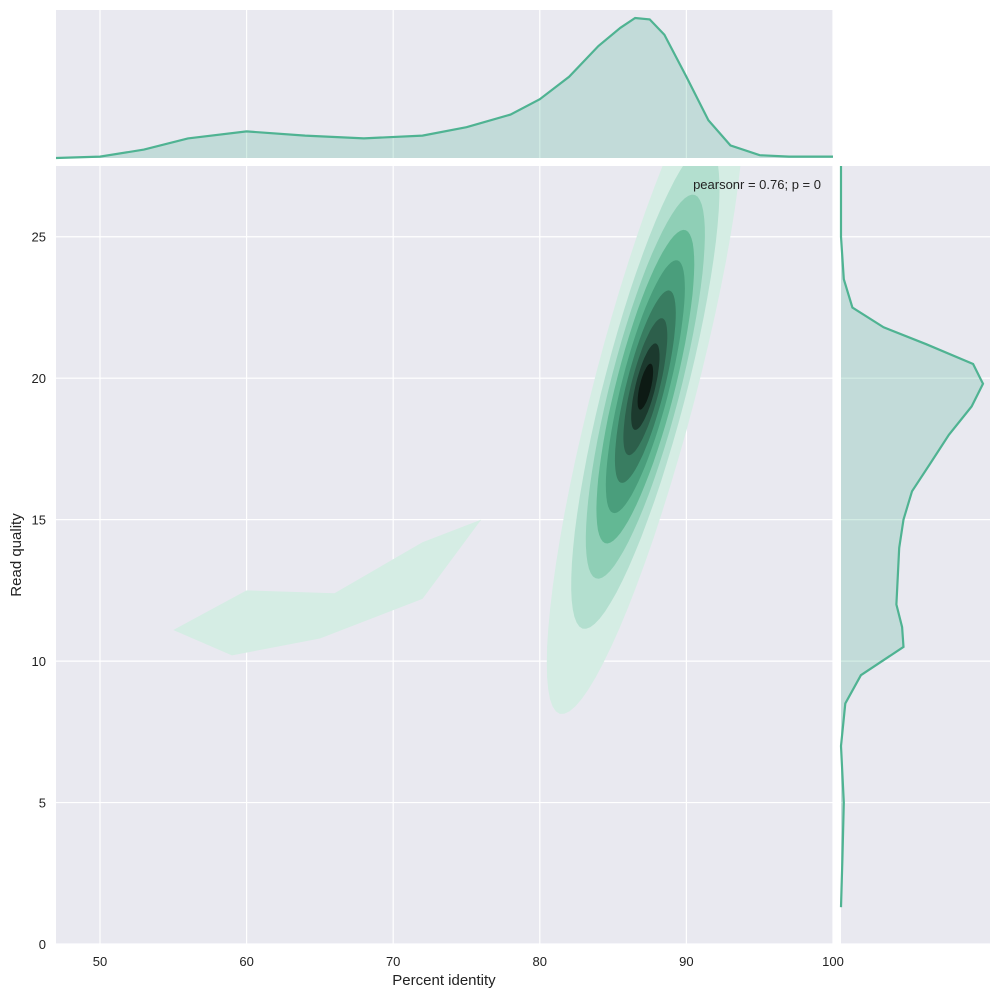  Describe the element at coordinates (42, 803) in the screenshot. I see `y-tick-label: 5` at that location.